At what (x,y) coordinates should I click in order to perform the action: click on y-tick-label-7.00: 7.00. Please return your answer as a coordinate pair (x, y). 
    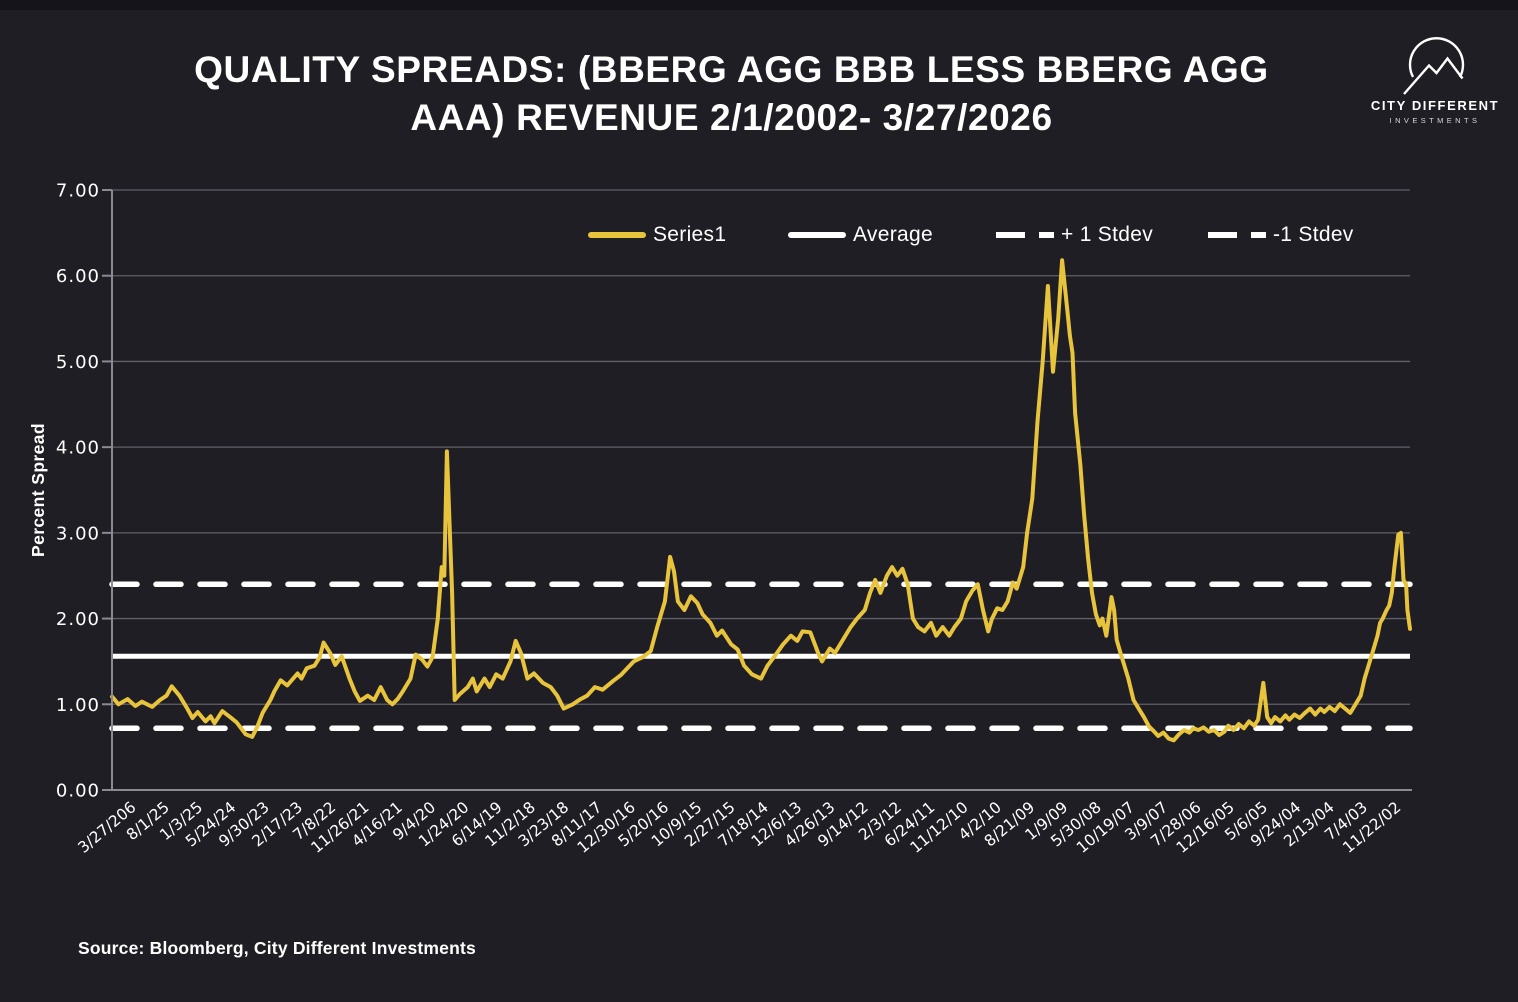
    Looking at the image, I should click on (78, 191).